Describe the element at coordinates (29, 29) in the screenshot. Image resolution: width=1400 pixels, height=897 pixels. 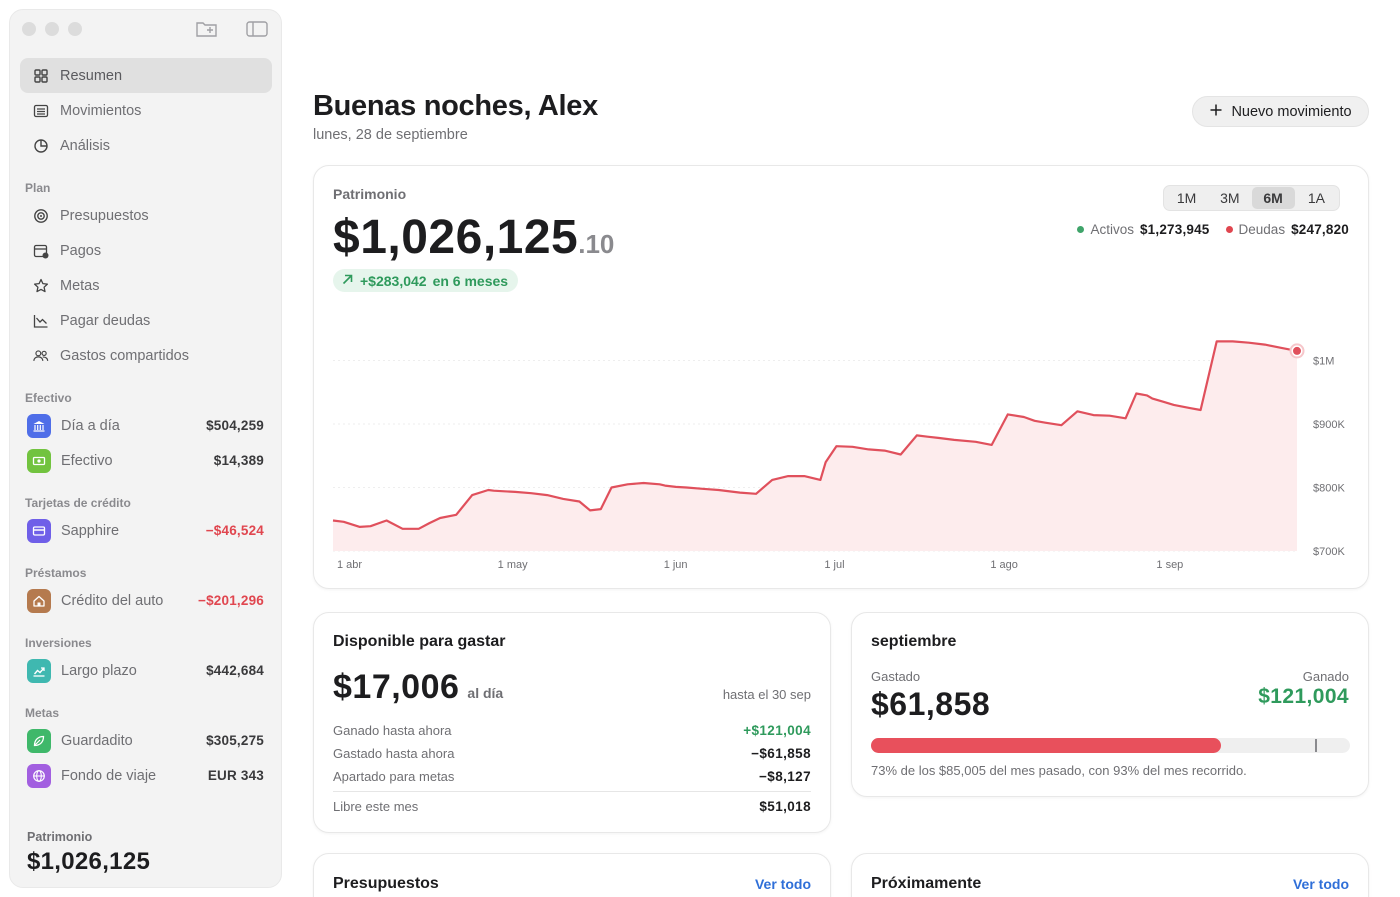
I see `close-window-button` at that location.